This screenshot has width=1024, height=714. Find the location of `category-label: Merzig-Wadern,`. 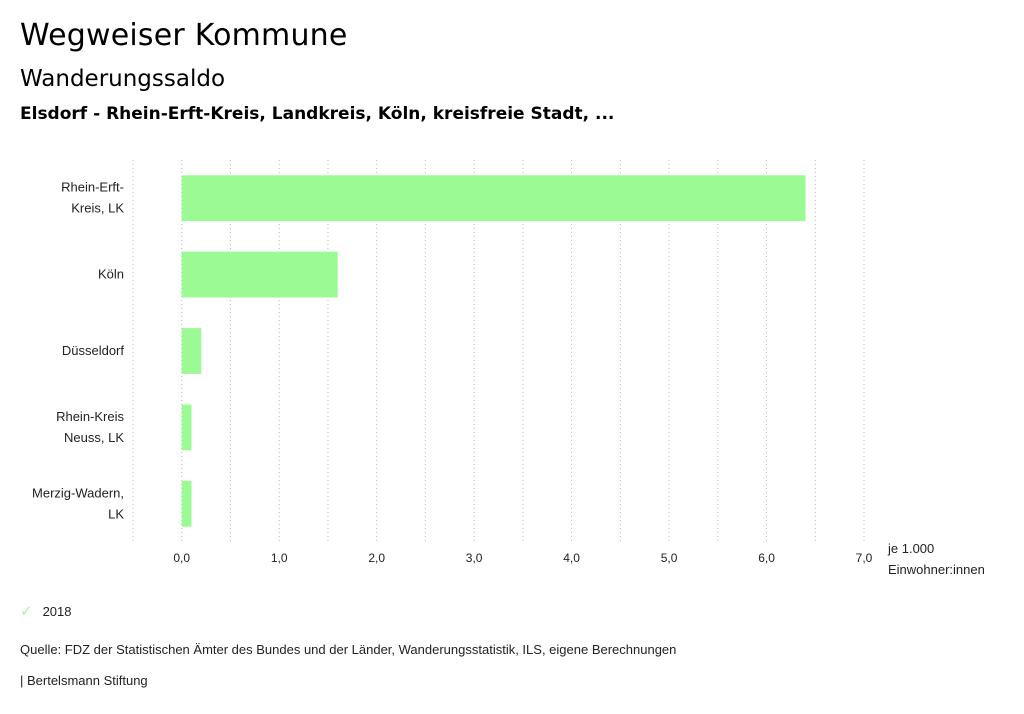

category-label: Merzig-Wadern, is located at coordinates (78, 492).